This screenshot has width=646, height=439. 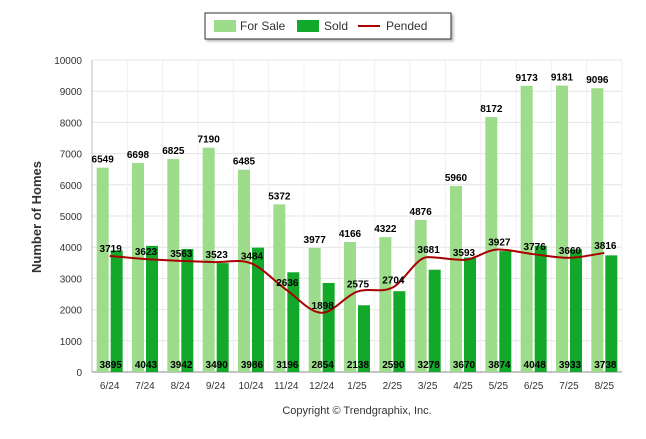 I want to click on label-sold-11/24: 3196, so click(x=287, y=365).